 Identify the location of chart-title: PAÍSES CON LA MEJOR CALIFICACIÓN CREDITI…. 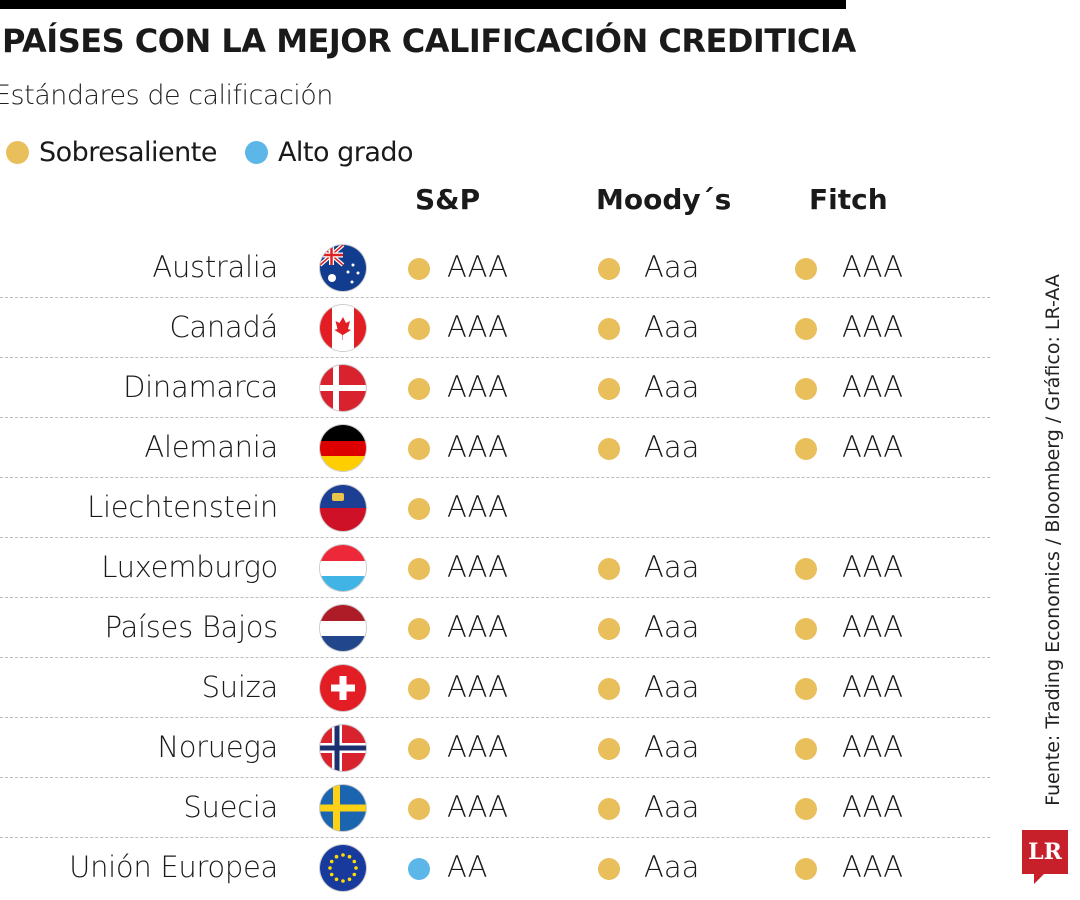
(429, 41).